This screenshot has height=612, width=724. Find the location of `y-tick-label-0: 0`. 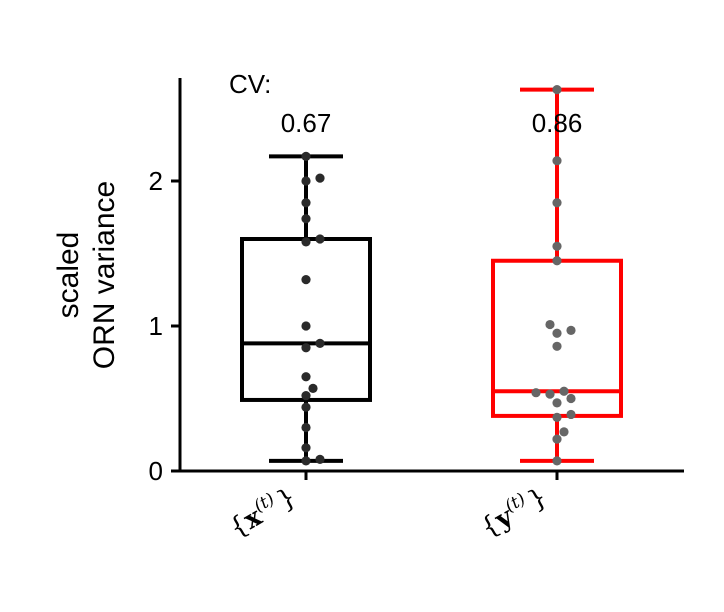

y-tick-label-0: 0 is located at coordinates (156, 471).